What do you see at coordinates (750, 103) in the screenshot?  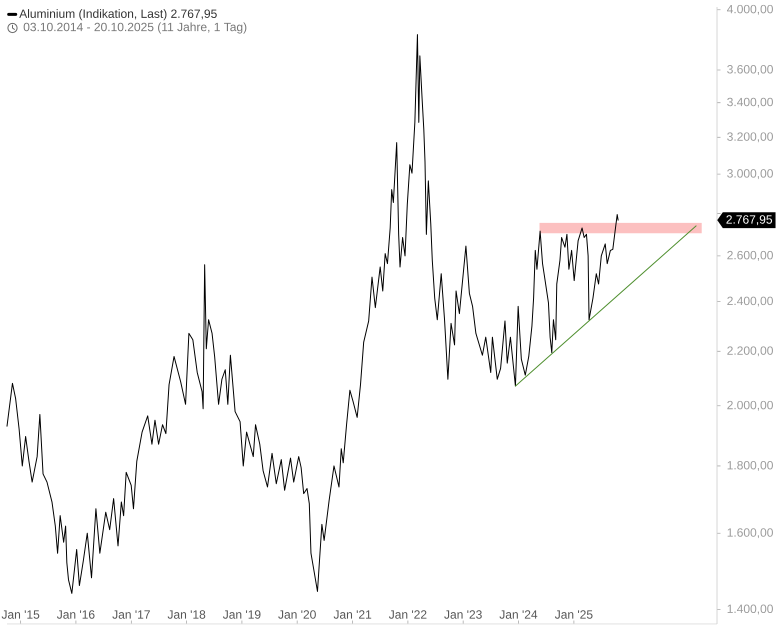 I see `y-tick-label: 3.400,00` at bounding box center [750, 103].